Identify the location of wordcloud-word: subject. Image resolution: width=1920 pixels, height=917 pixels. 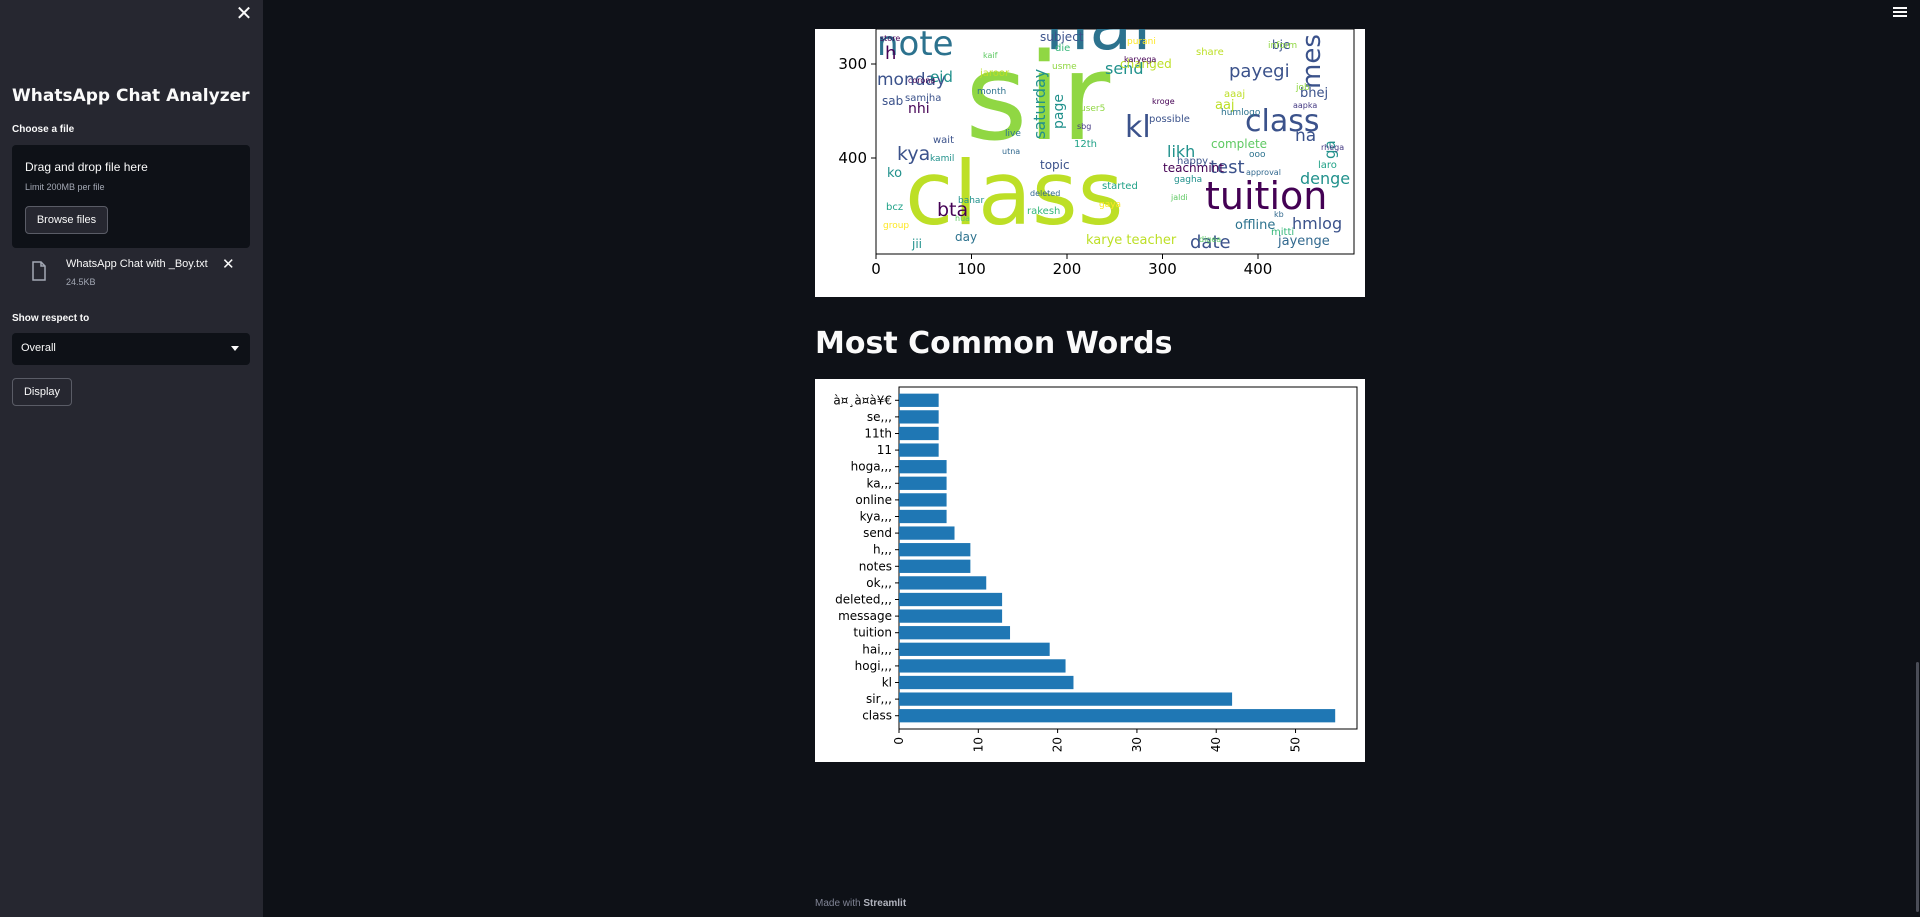
(1062, 37).